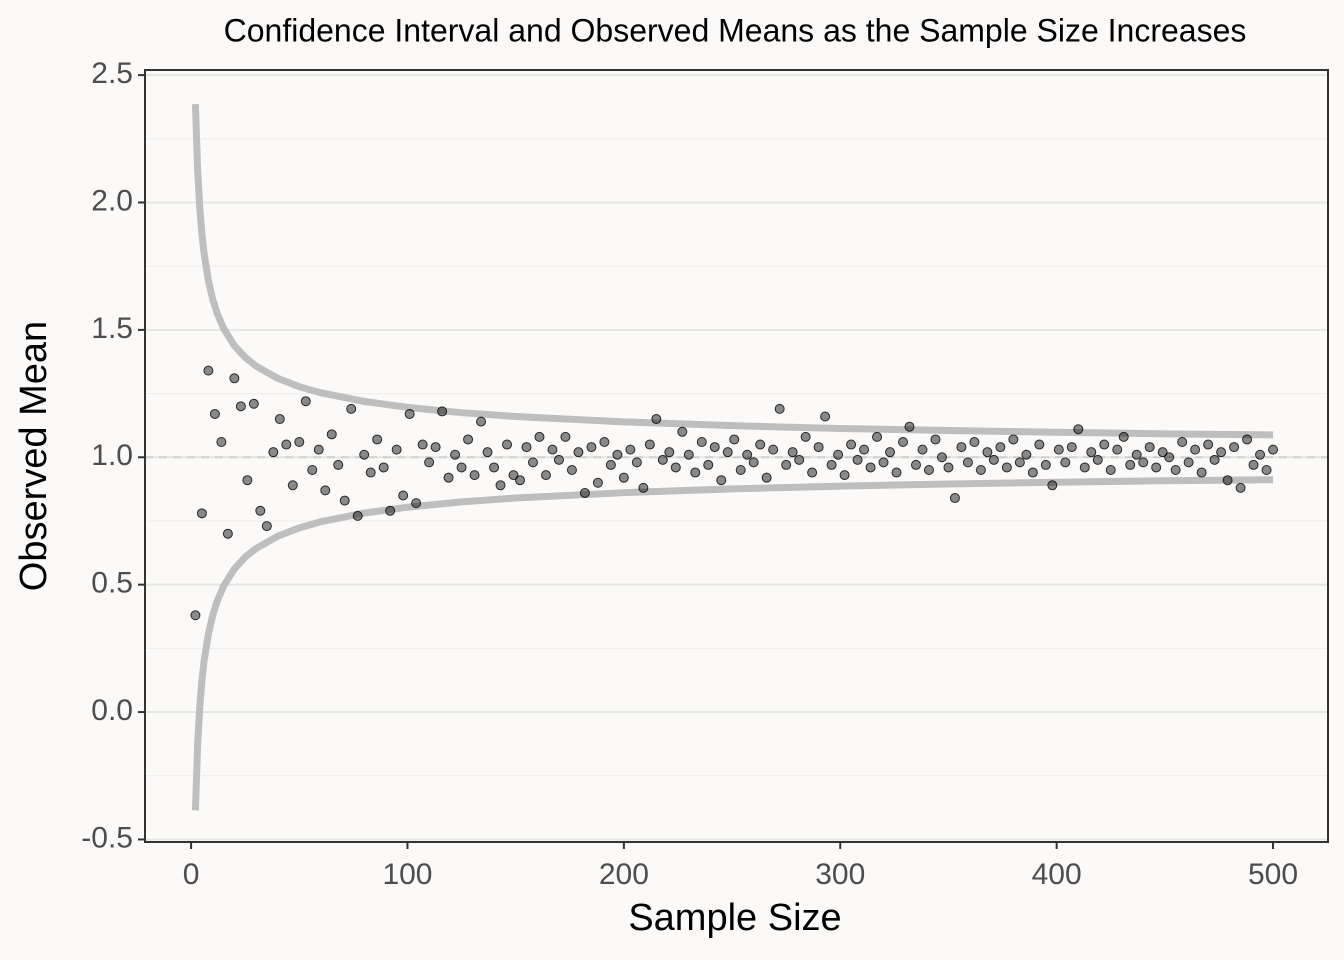 Image resolution: width=1344 pixels, height=960 pixels. Describe the element at coordinates (1273, 874) in the screenshot. I see `x-tick-label: 500` at that location.